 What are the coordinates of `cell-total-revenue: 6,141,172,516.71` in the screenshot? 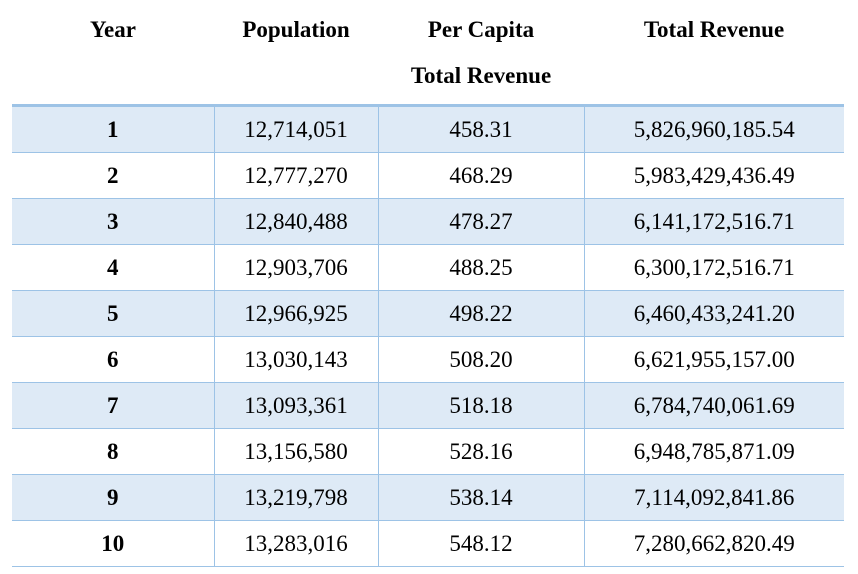 It's located at (713, 221).